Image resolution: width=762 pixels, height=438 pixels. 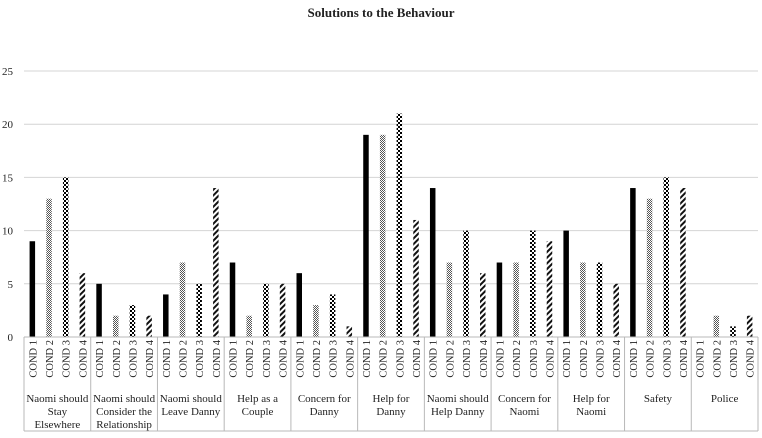 I want to click on category-label-line: Naomi, so click(x=591, y=412).